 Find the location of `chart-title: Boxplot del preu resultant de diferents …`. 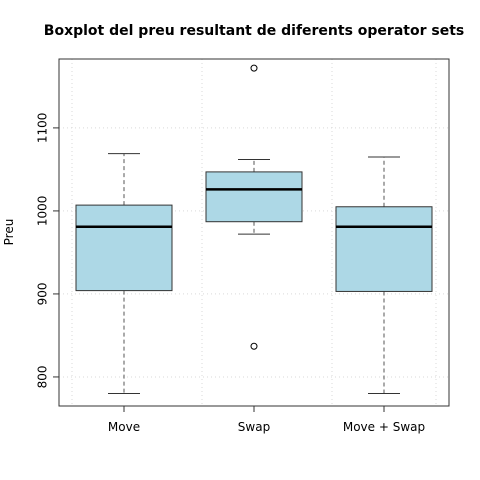

chart-title: Boxplot del preu resultant de diferents … is located at coordinates (254, 31).